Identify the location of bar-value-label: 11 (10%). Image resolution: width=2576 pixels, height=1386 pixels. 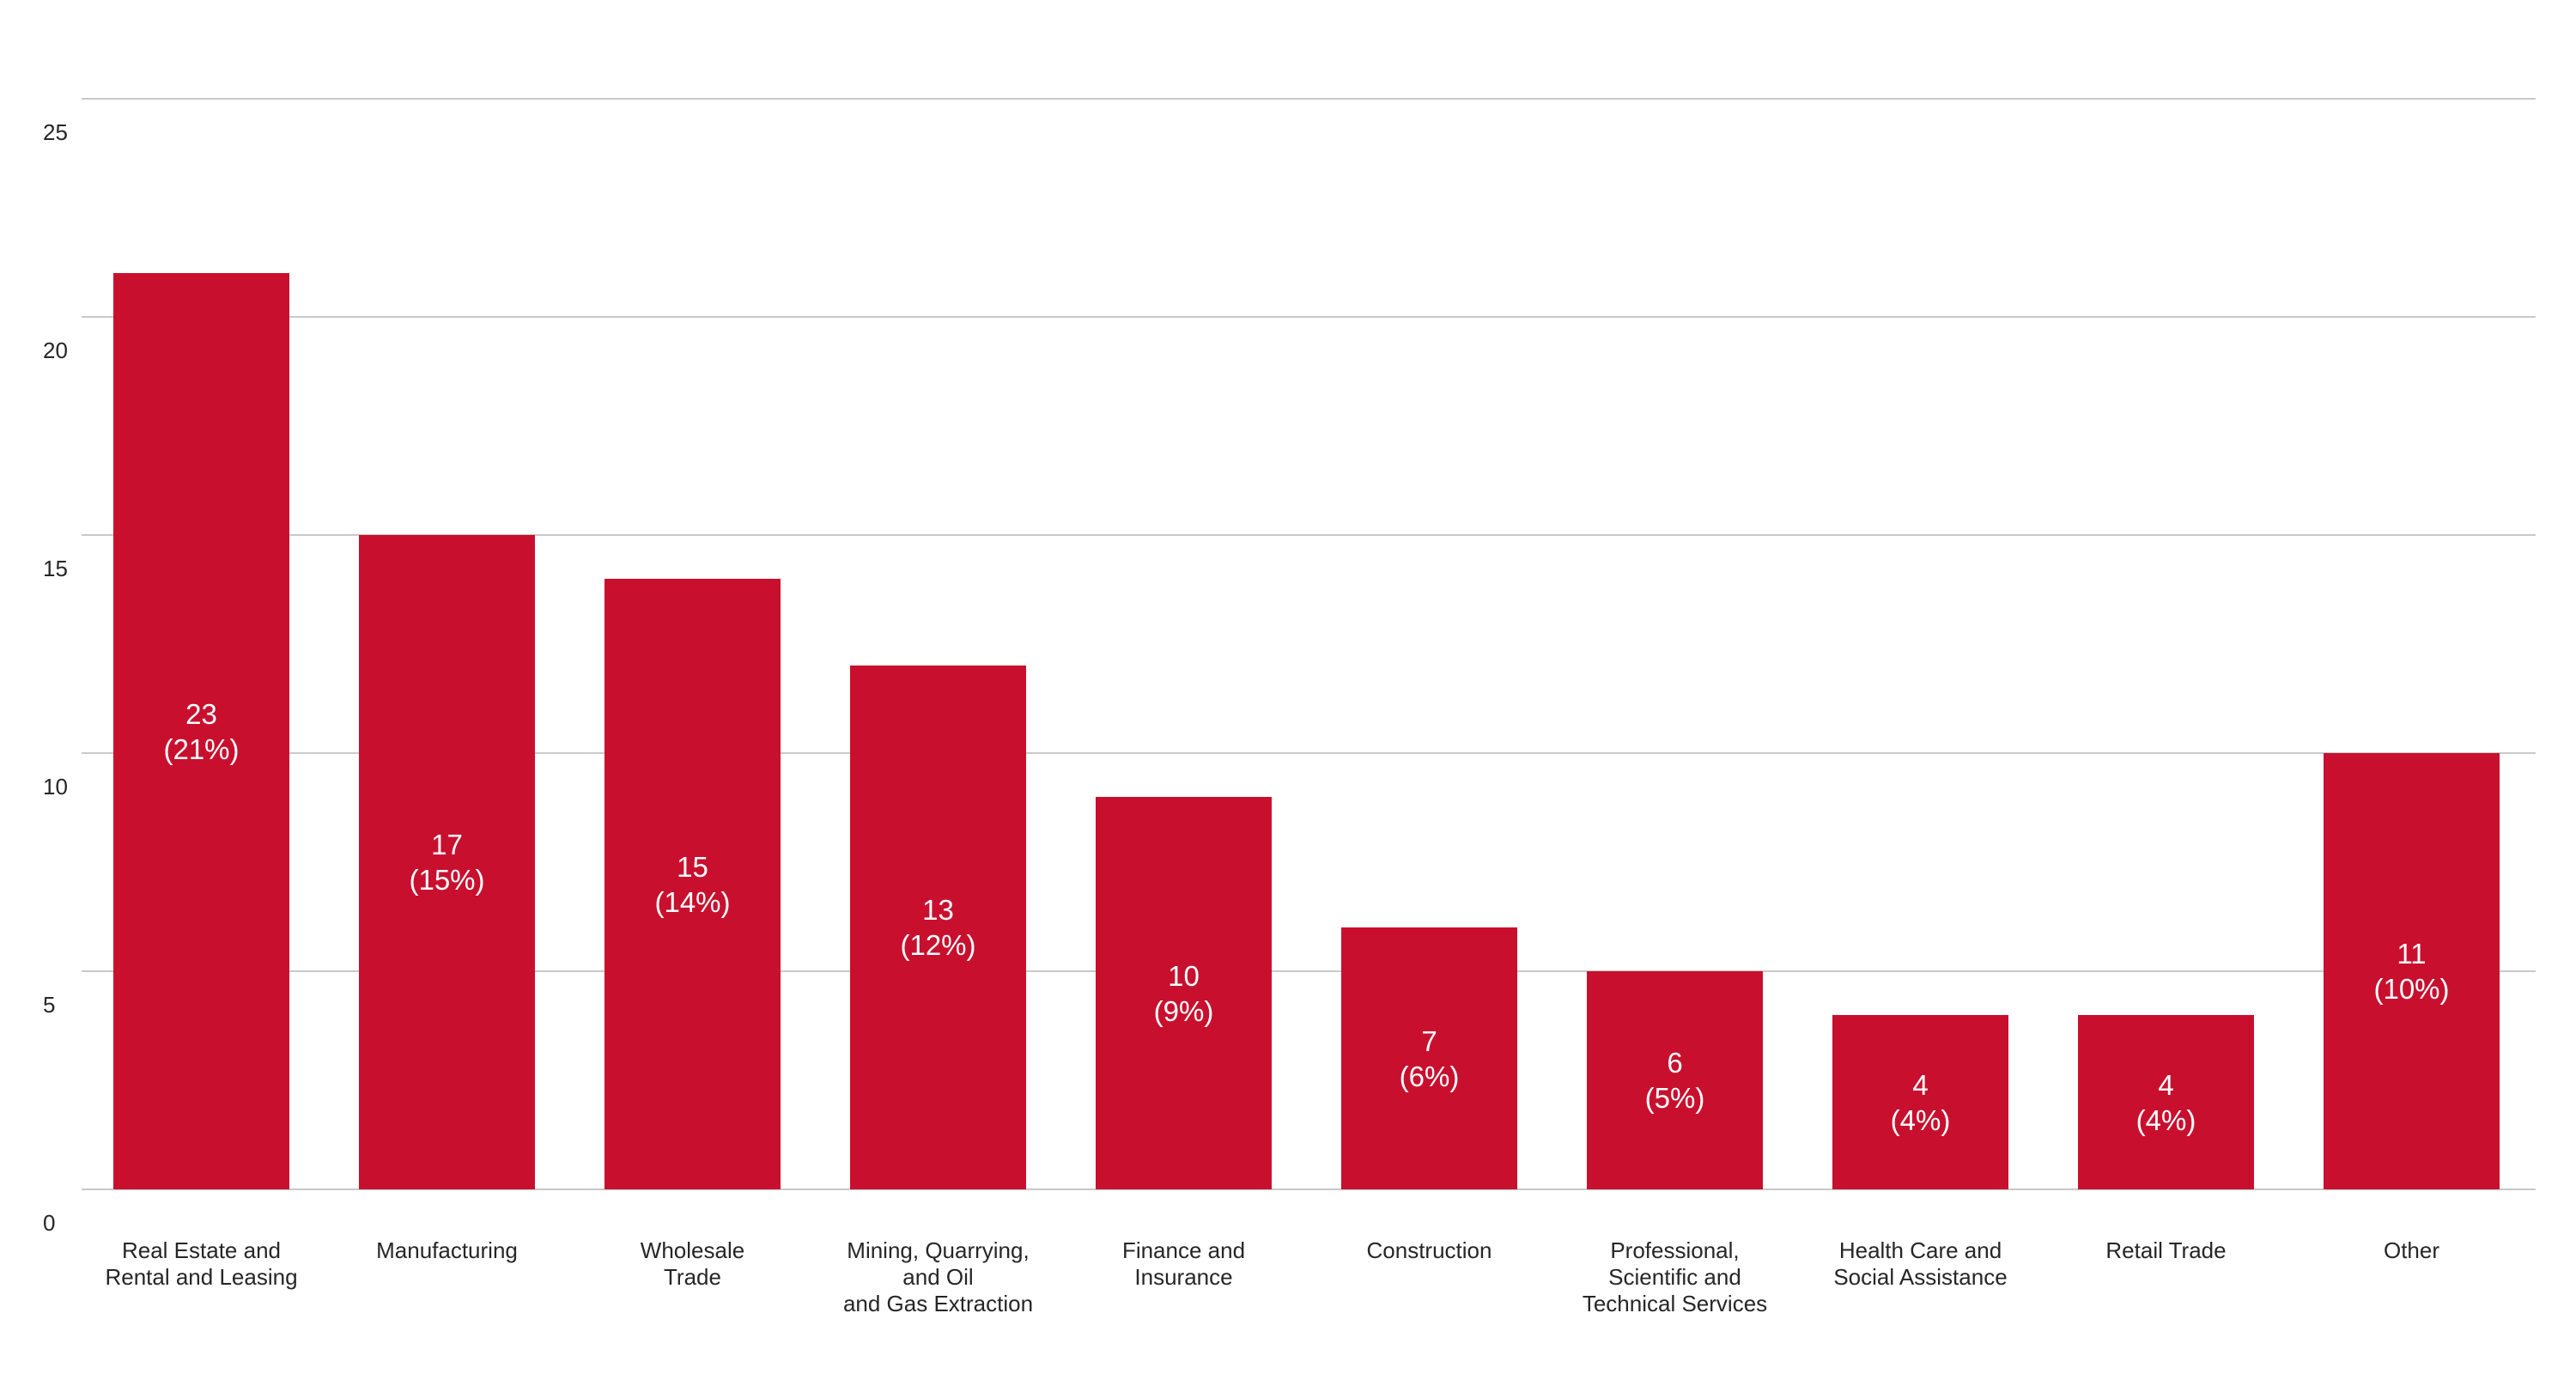
(2412, 971).